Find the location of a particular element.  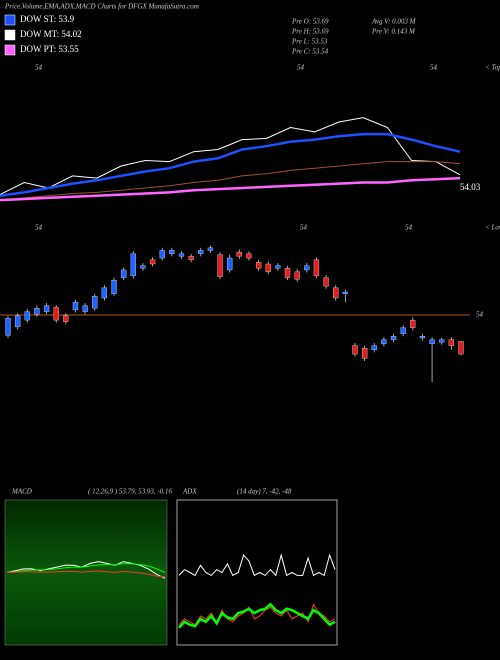

price-info: Pre L: 53.53 is located at coordinates (309, 42).